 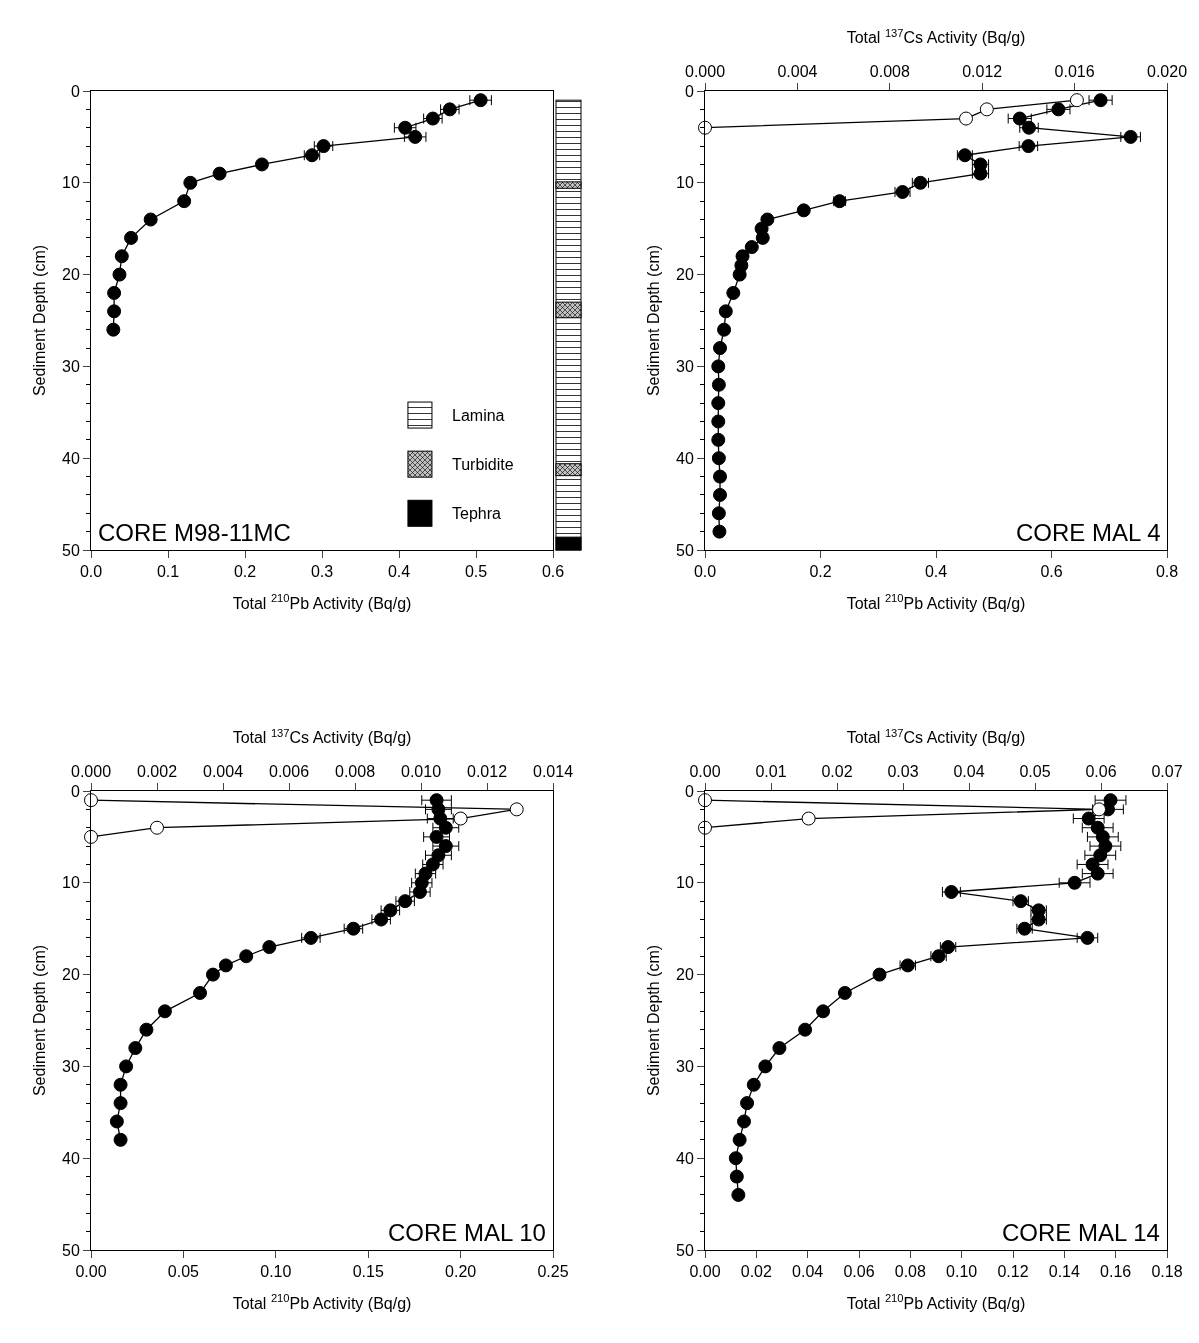 I want to click on x-tick-label: 0.00, so click(x=705, y=1272).